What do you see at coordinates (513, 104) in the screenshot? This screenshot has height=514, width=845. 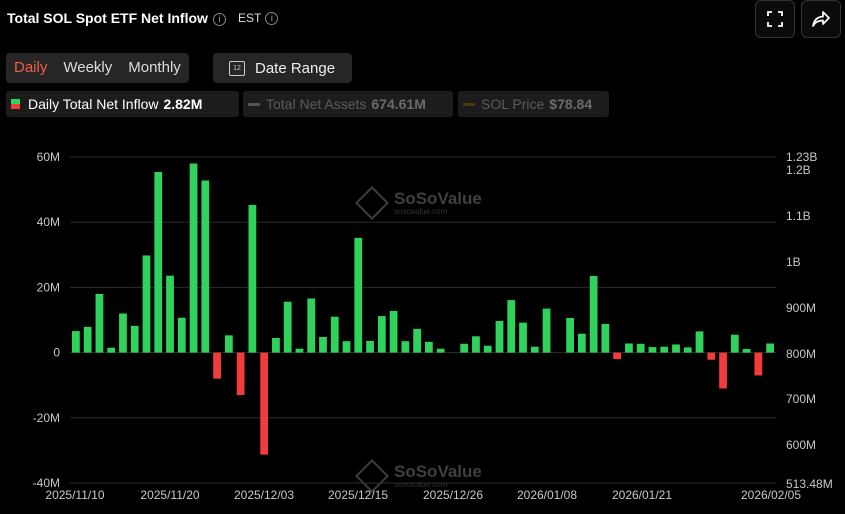 I see `legend-price-label: SOL Price` at bounding box center [513, 104].